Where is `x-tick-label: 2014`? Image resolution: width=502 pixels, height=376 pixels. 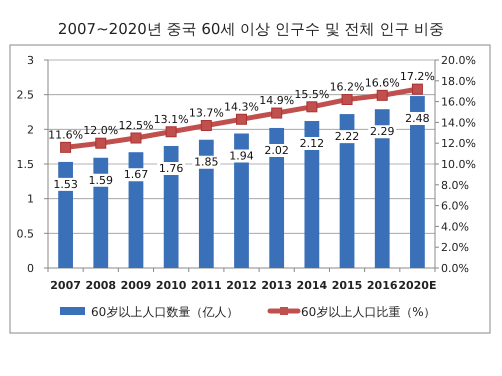
x-tick-label: 2014 is located at coordinates (312, 285).